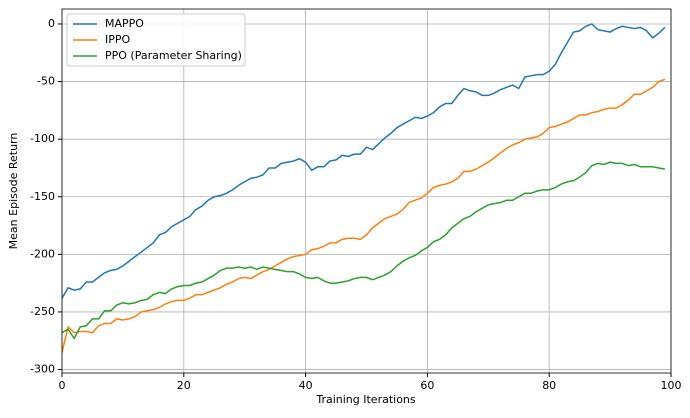 Image resolution: width=690 pixels, height=418 pixels. Describe the element at coordinates (549, 385) in the screenshot. I see `x-tick-label: 80` at that location.